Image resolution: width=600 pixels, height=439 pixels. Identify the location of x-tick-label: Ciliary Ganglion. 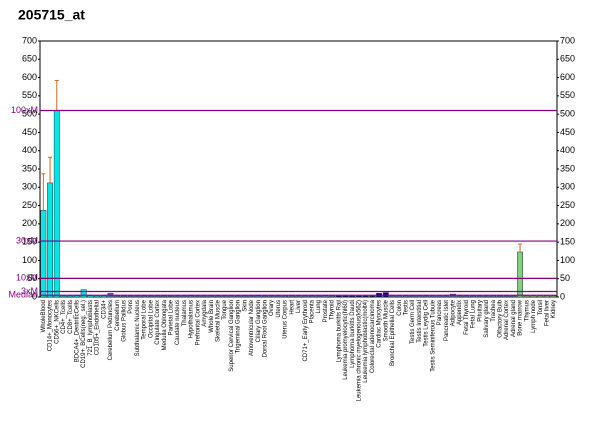
(259, 321).